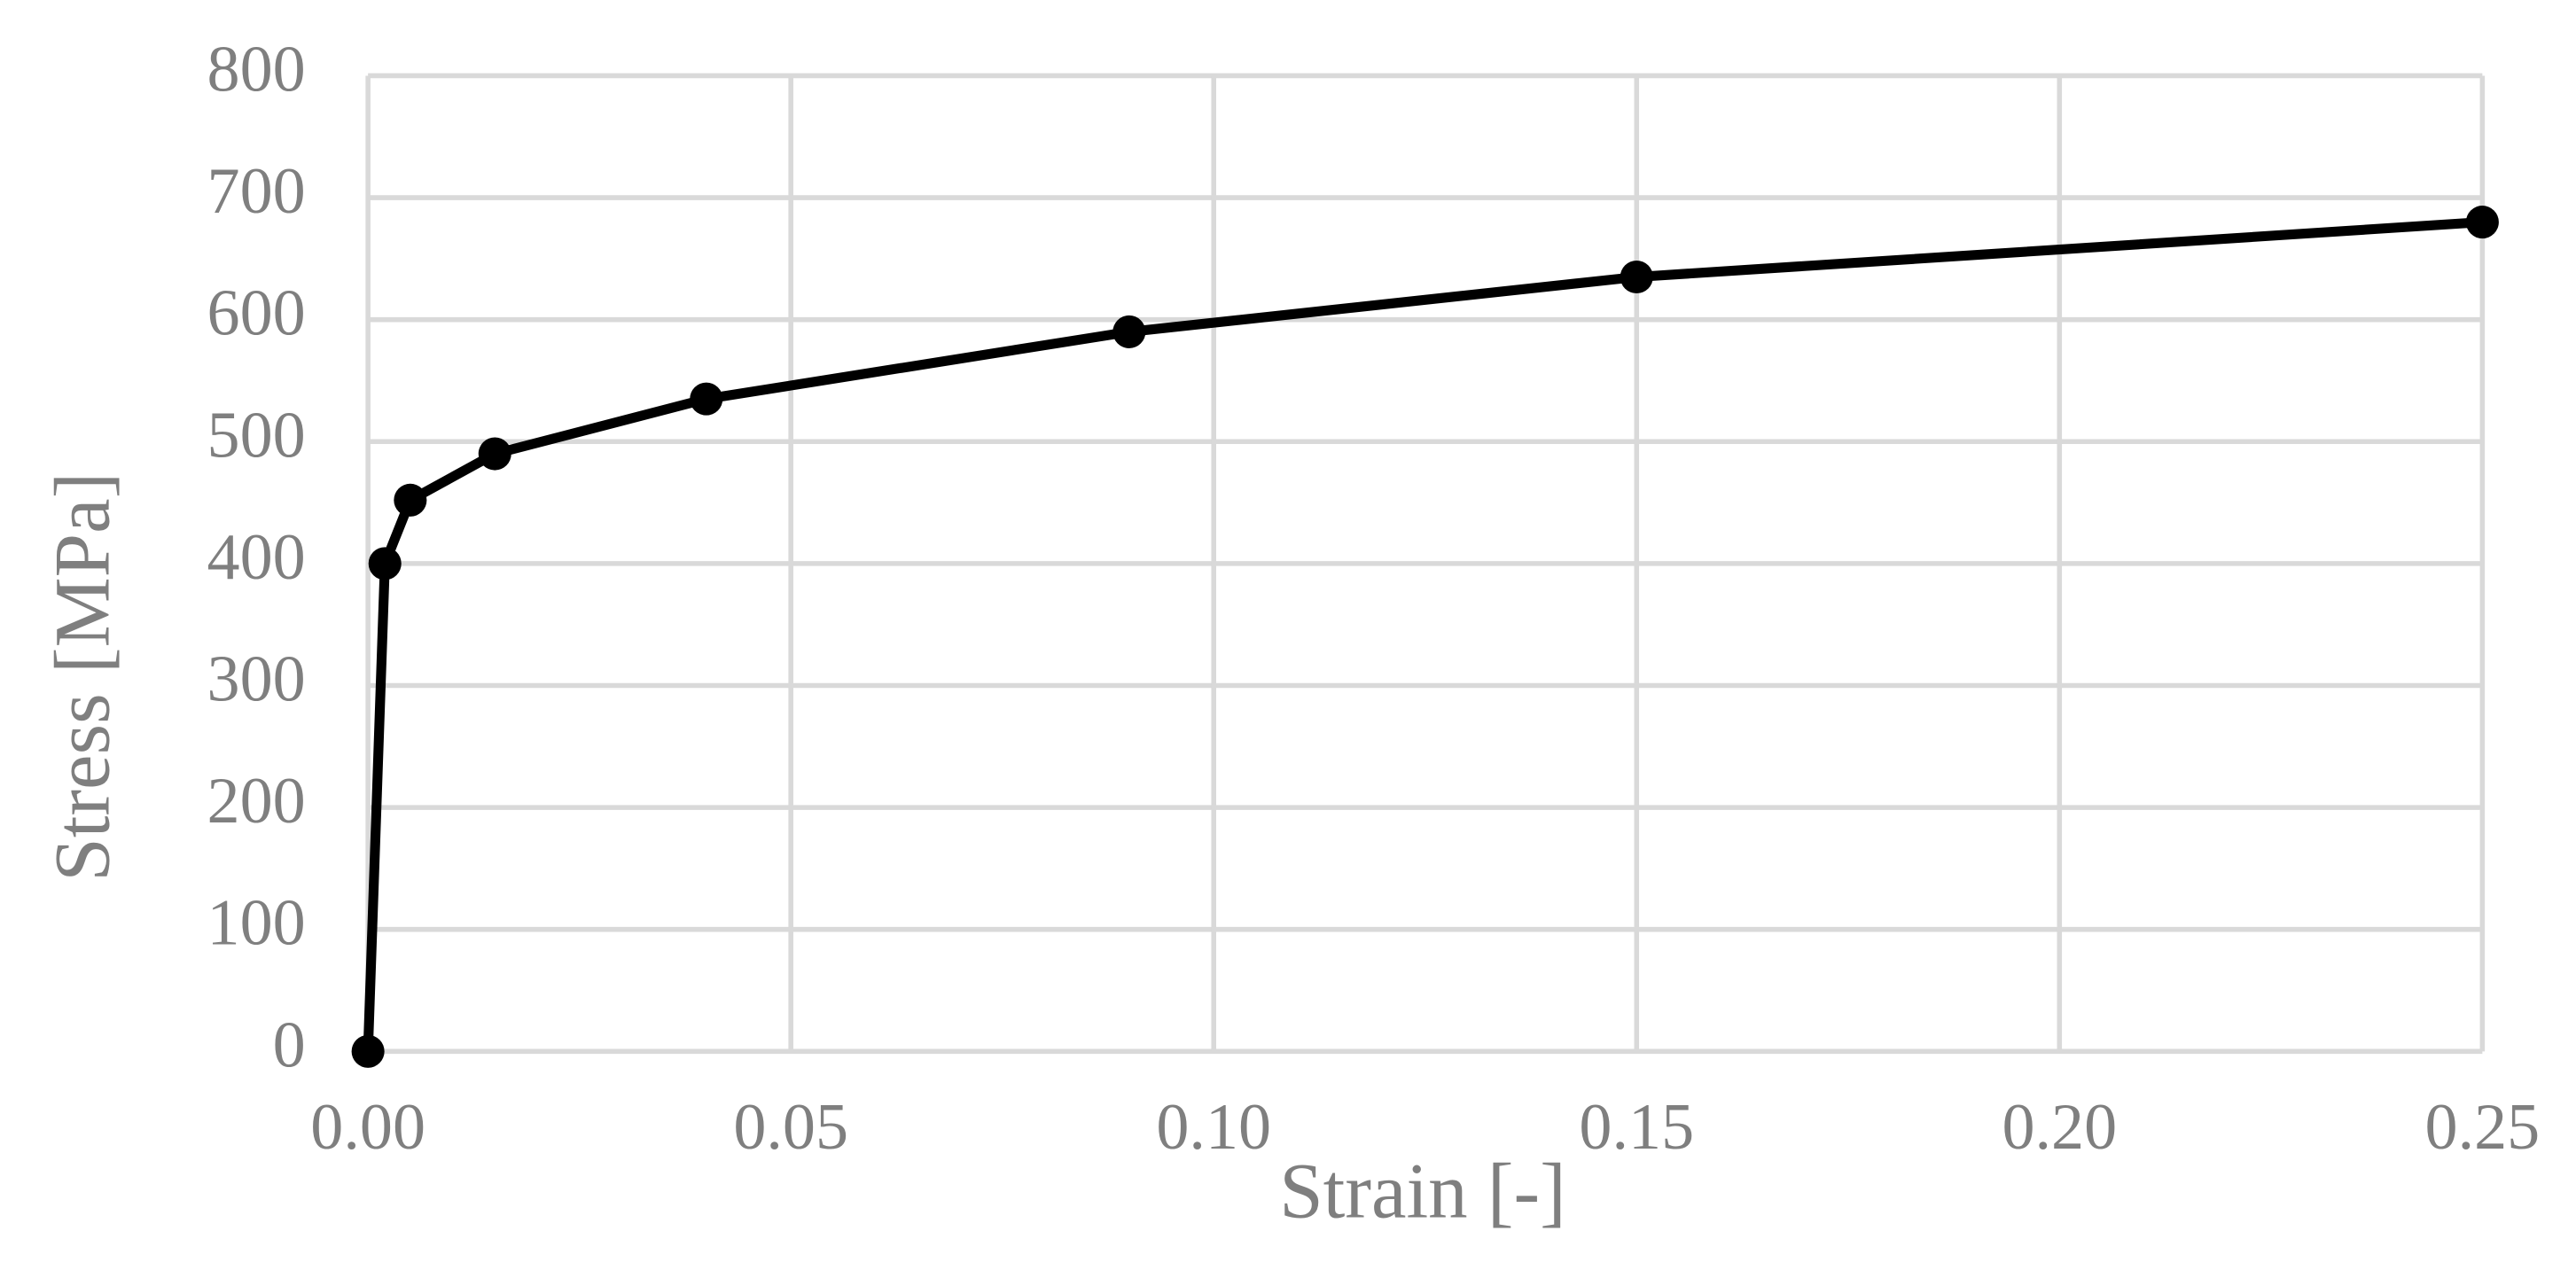  Describe the element at coordinates (256, 801) in the screenshot. I see `y-tick-label: 200` at that location.